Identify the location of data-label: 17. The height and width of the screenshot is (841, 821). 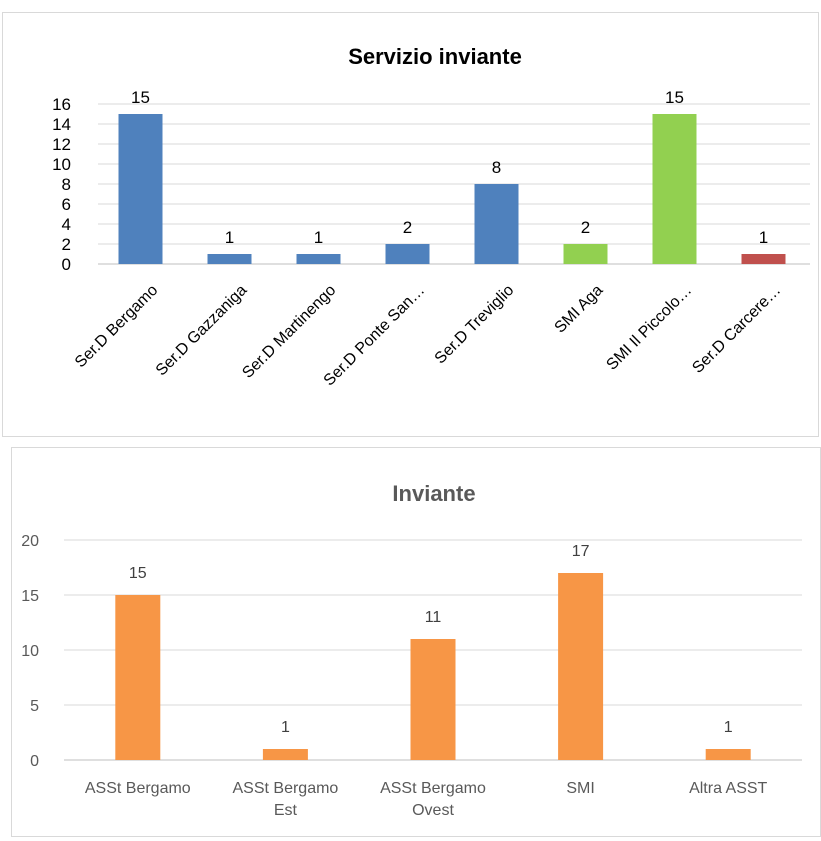
(581, 551).